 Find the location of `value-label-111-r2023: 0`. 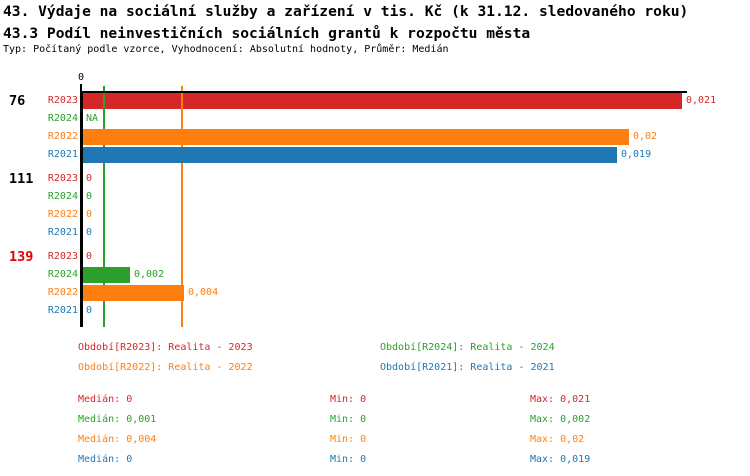

value-label-111-r2023: 0 is located at coordinates (89, 178).